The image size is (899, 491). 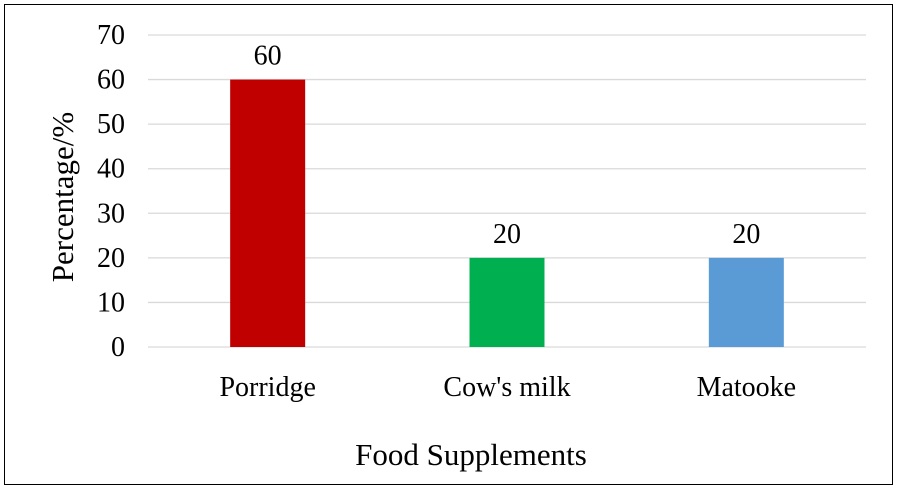 I want to click on y-tick-label: 30, so click(x=111, y=213).